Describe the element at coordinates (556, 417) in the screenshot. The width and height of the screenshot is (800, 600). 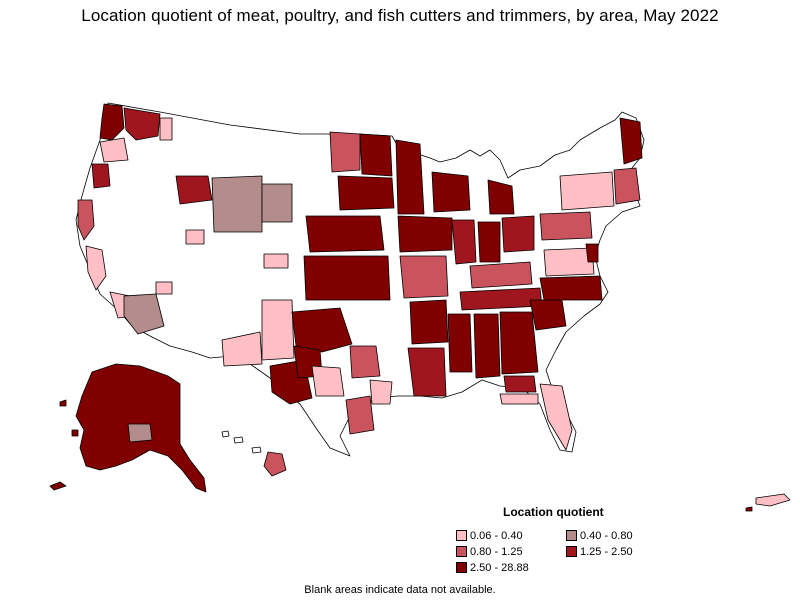
I see `region-florida` at that location.